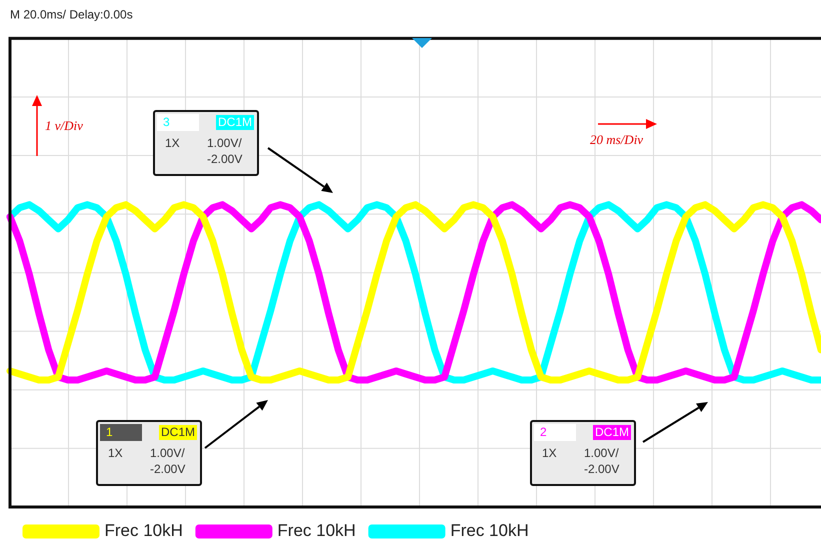  What do you see at coordinates (172, 143) in the screenshot?
I see `text: 1X` at bounding box center [172, 143].